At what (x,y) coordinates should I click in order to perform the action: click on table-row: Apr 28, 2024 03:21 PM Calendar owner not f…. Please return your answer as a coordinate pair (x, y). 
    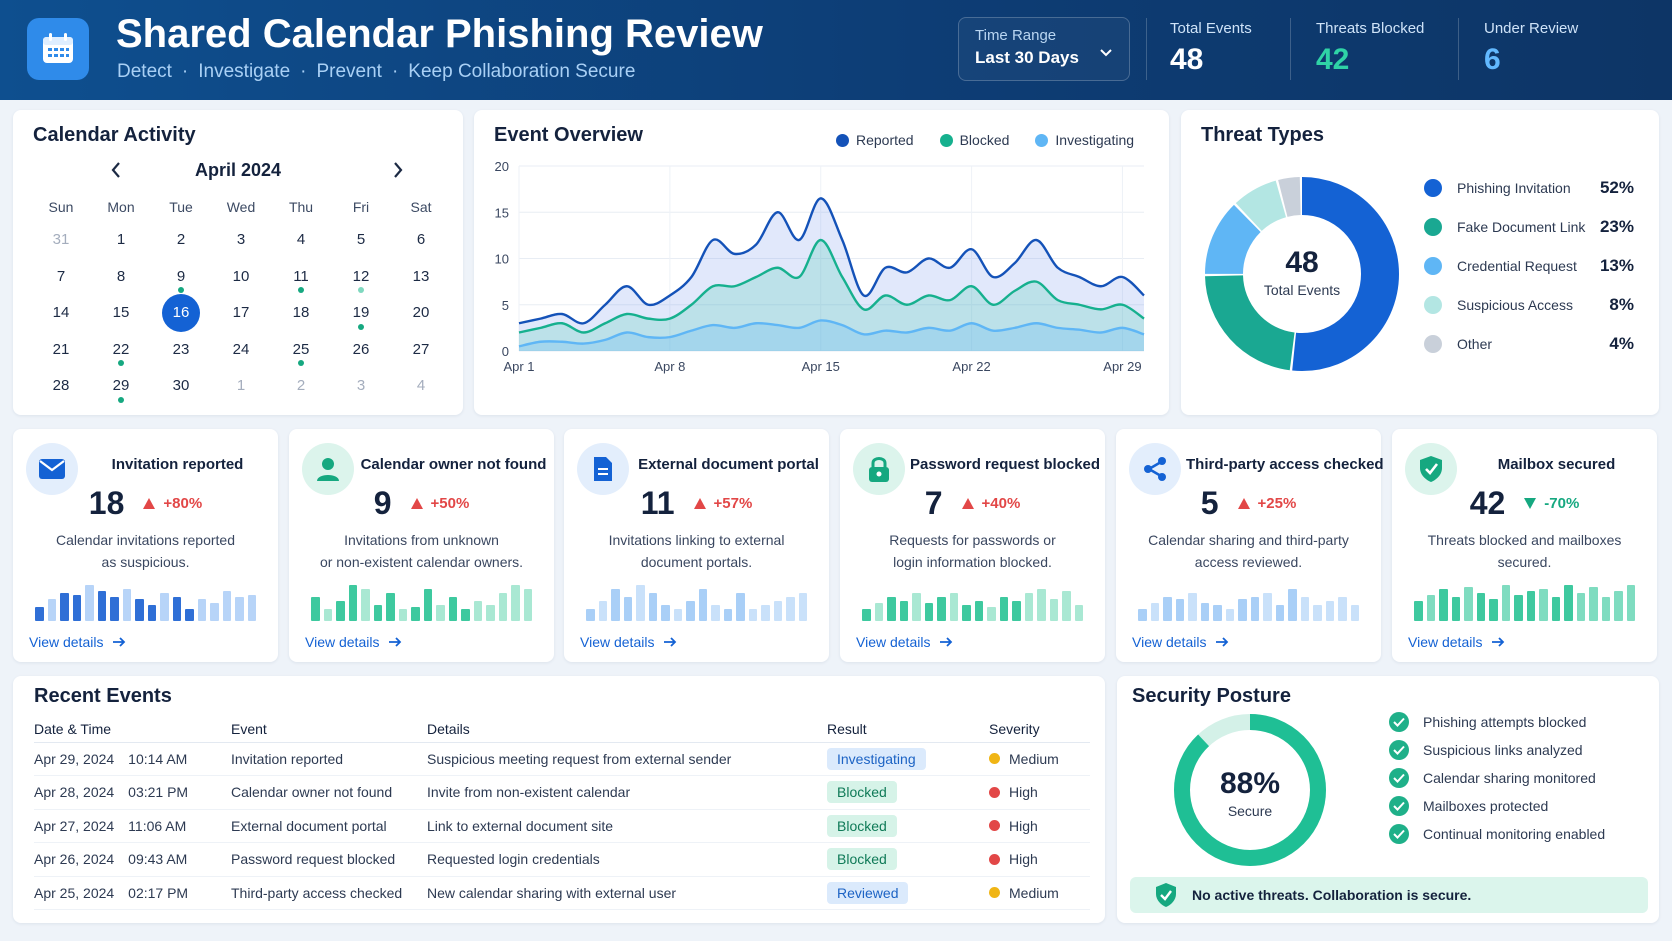
    Looking at the image, I should click on (562, 792).